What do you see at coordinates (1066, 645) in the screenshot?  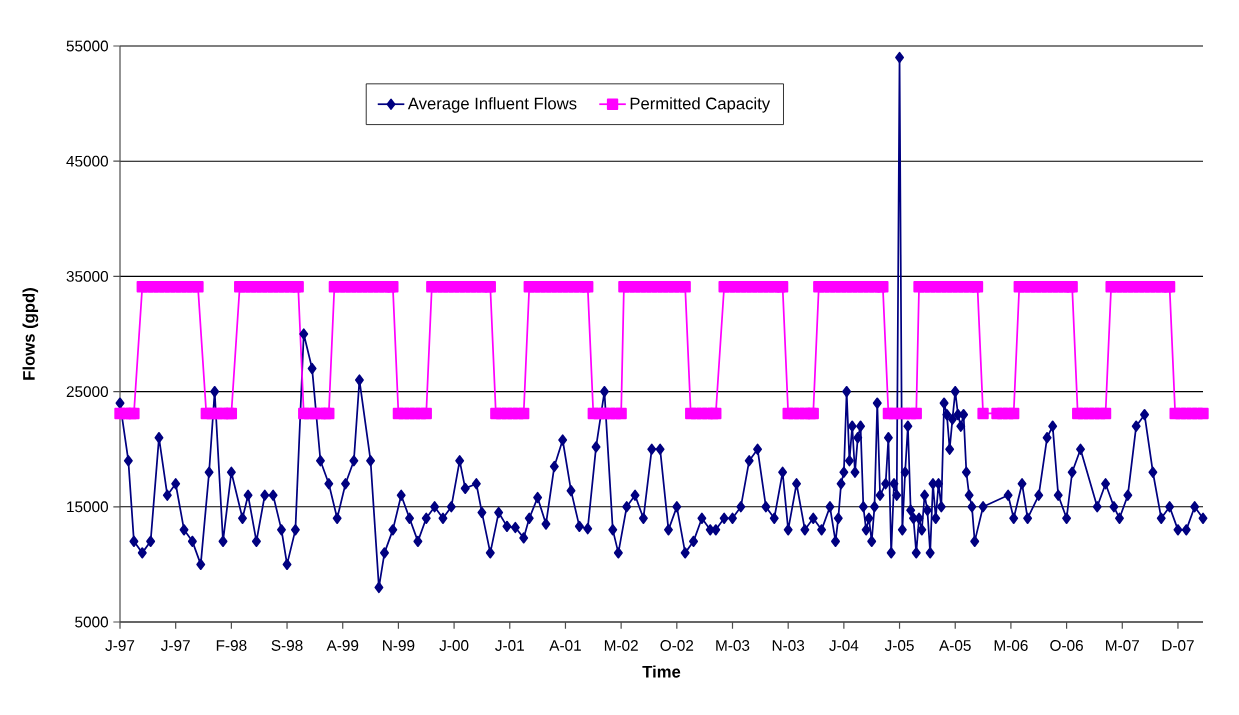 I see `x-tick-label: O-06` at bounding box center [1066, 645].